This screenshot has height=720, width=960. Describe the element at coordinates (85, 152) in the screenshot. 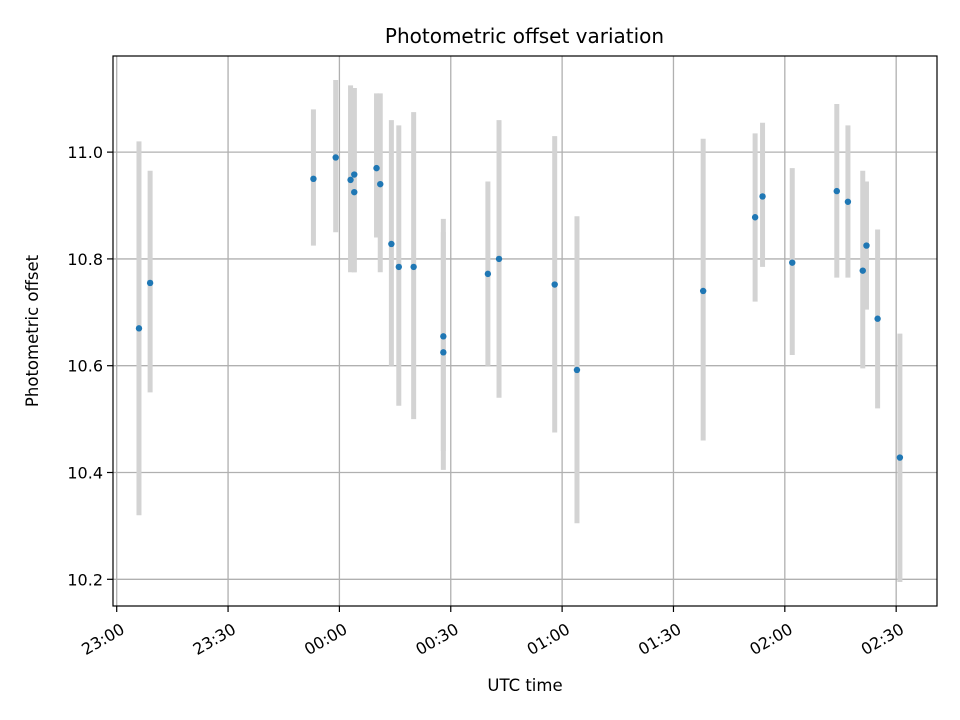

I see `y-tick-label: 11.0` at that location.